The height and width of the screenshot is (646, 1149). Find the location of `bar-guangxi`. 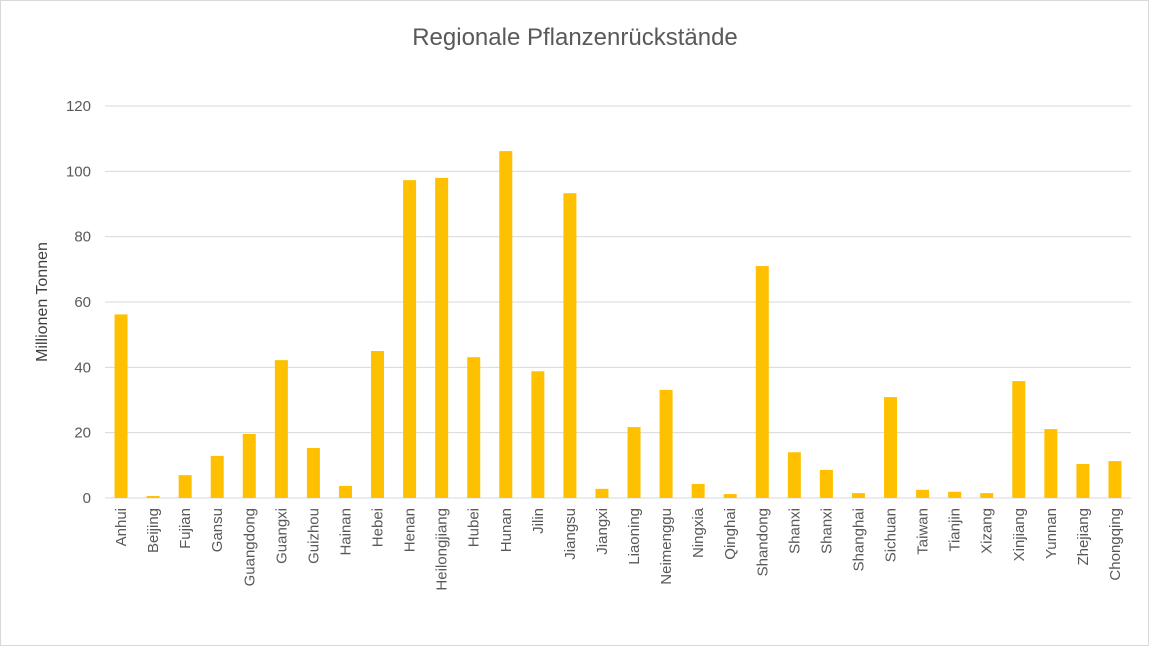

bar-guangxi is located at coordinates (281, 429).